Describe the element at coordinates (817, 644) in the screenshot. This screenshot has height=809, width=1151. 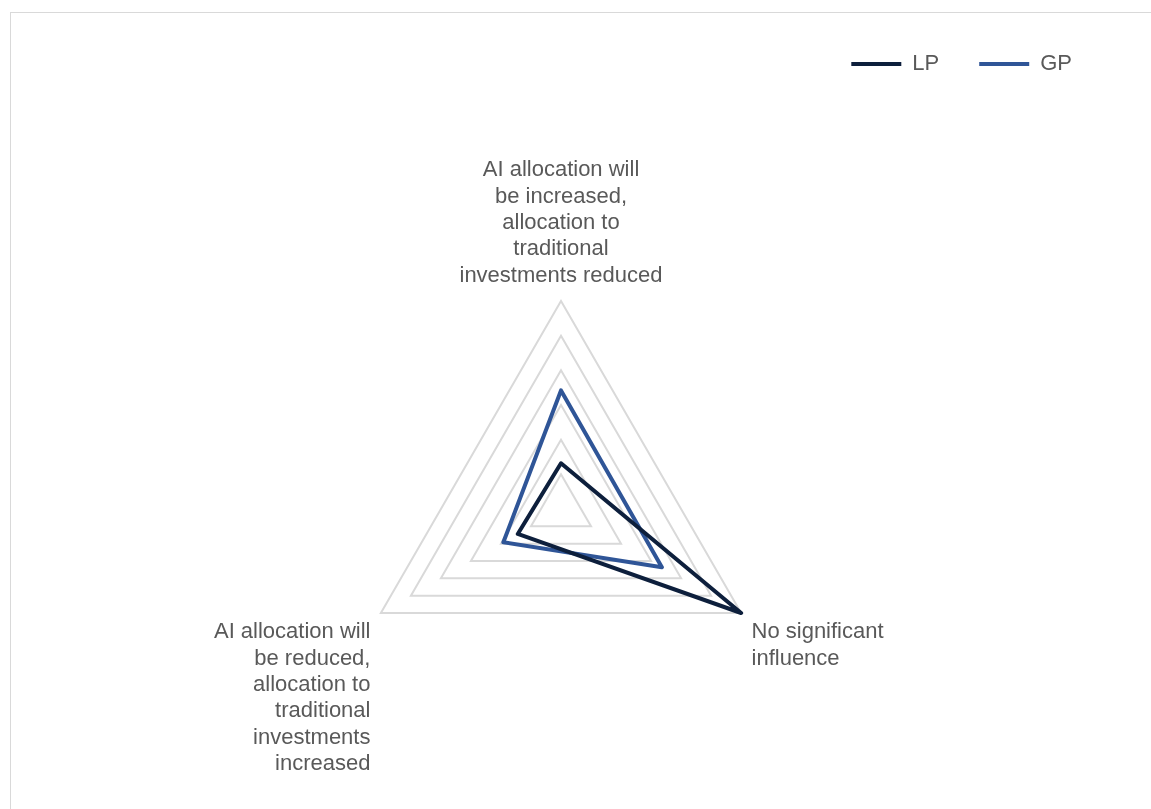
I see `spoke-label: No significant influence` at that location.